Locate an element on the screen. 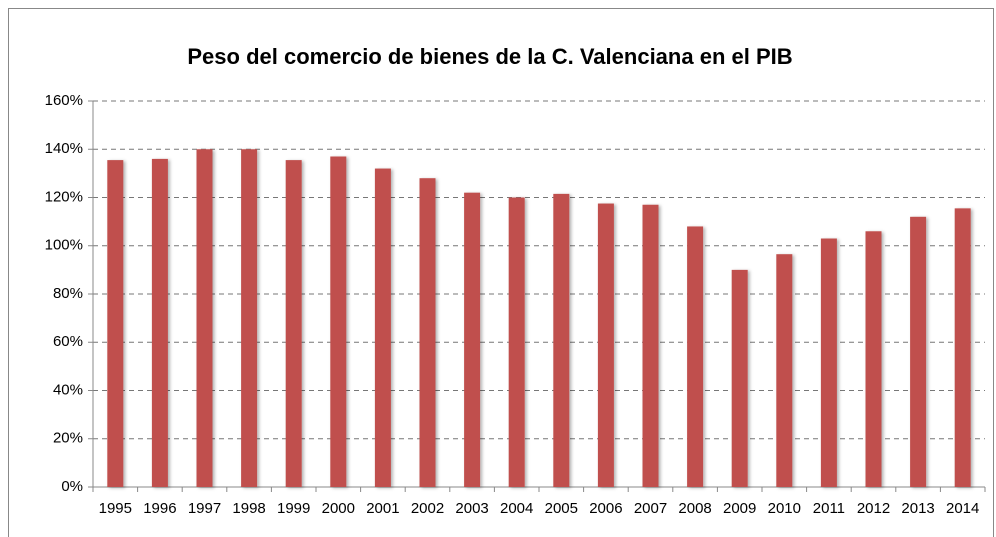  x-tick-label: 2001 is located at coordinates (382, 508).